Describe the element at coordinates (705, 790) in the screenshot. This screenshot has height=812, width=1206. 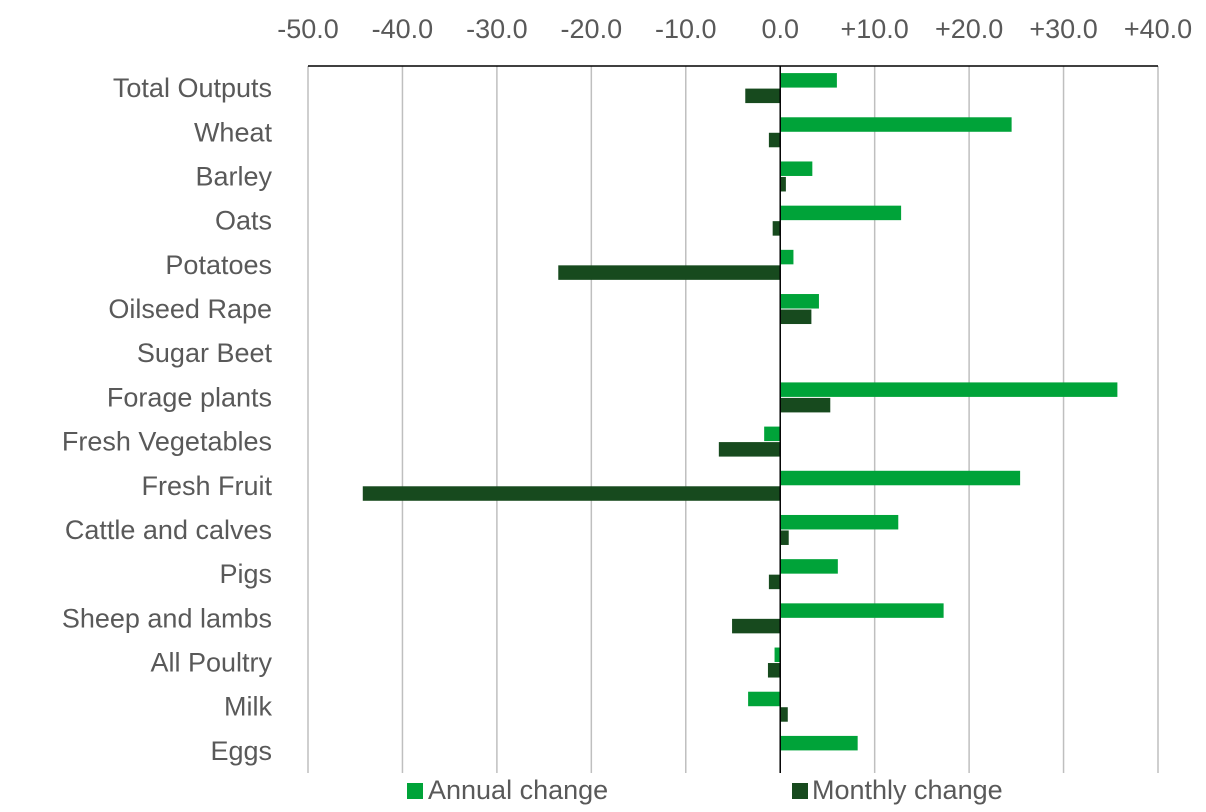
I see `legend: Annual change Monthly change` at that location.